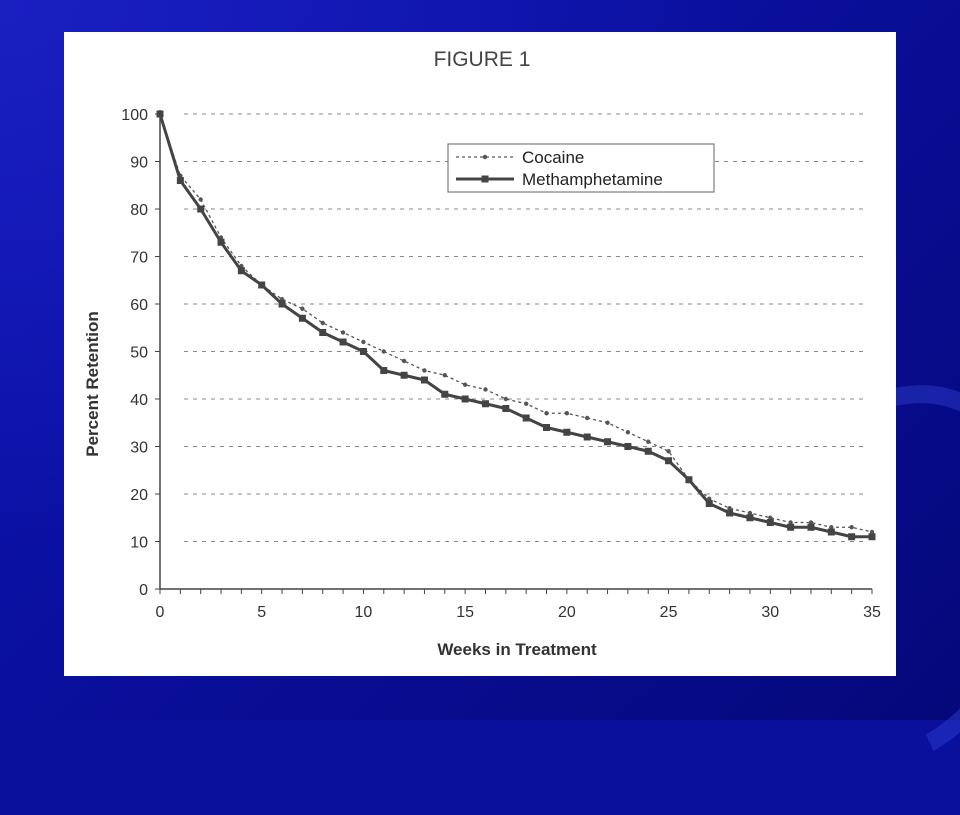  What do you see at coordinates (92, 383) in the screenshot?
I see `y-axis-label: Percent Retention` at bounding box center [92, 383].